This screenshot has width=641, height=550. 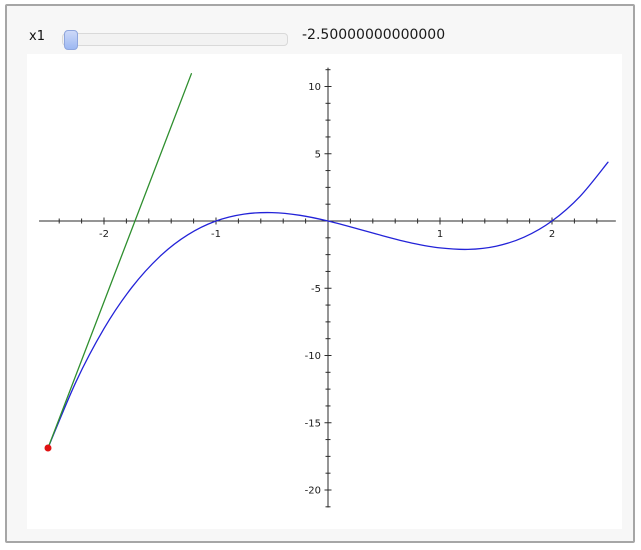 I want to click on tangent-point, so click(x=48, y=448).